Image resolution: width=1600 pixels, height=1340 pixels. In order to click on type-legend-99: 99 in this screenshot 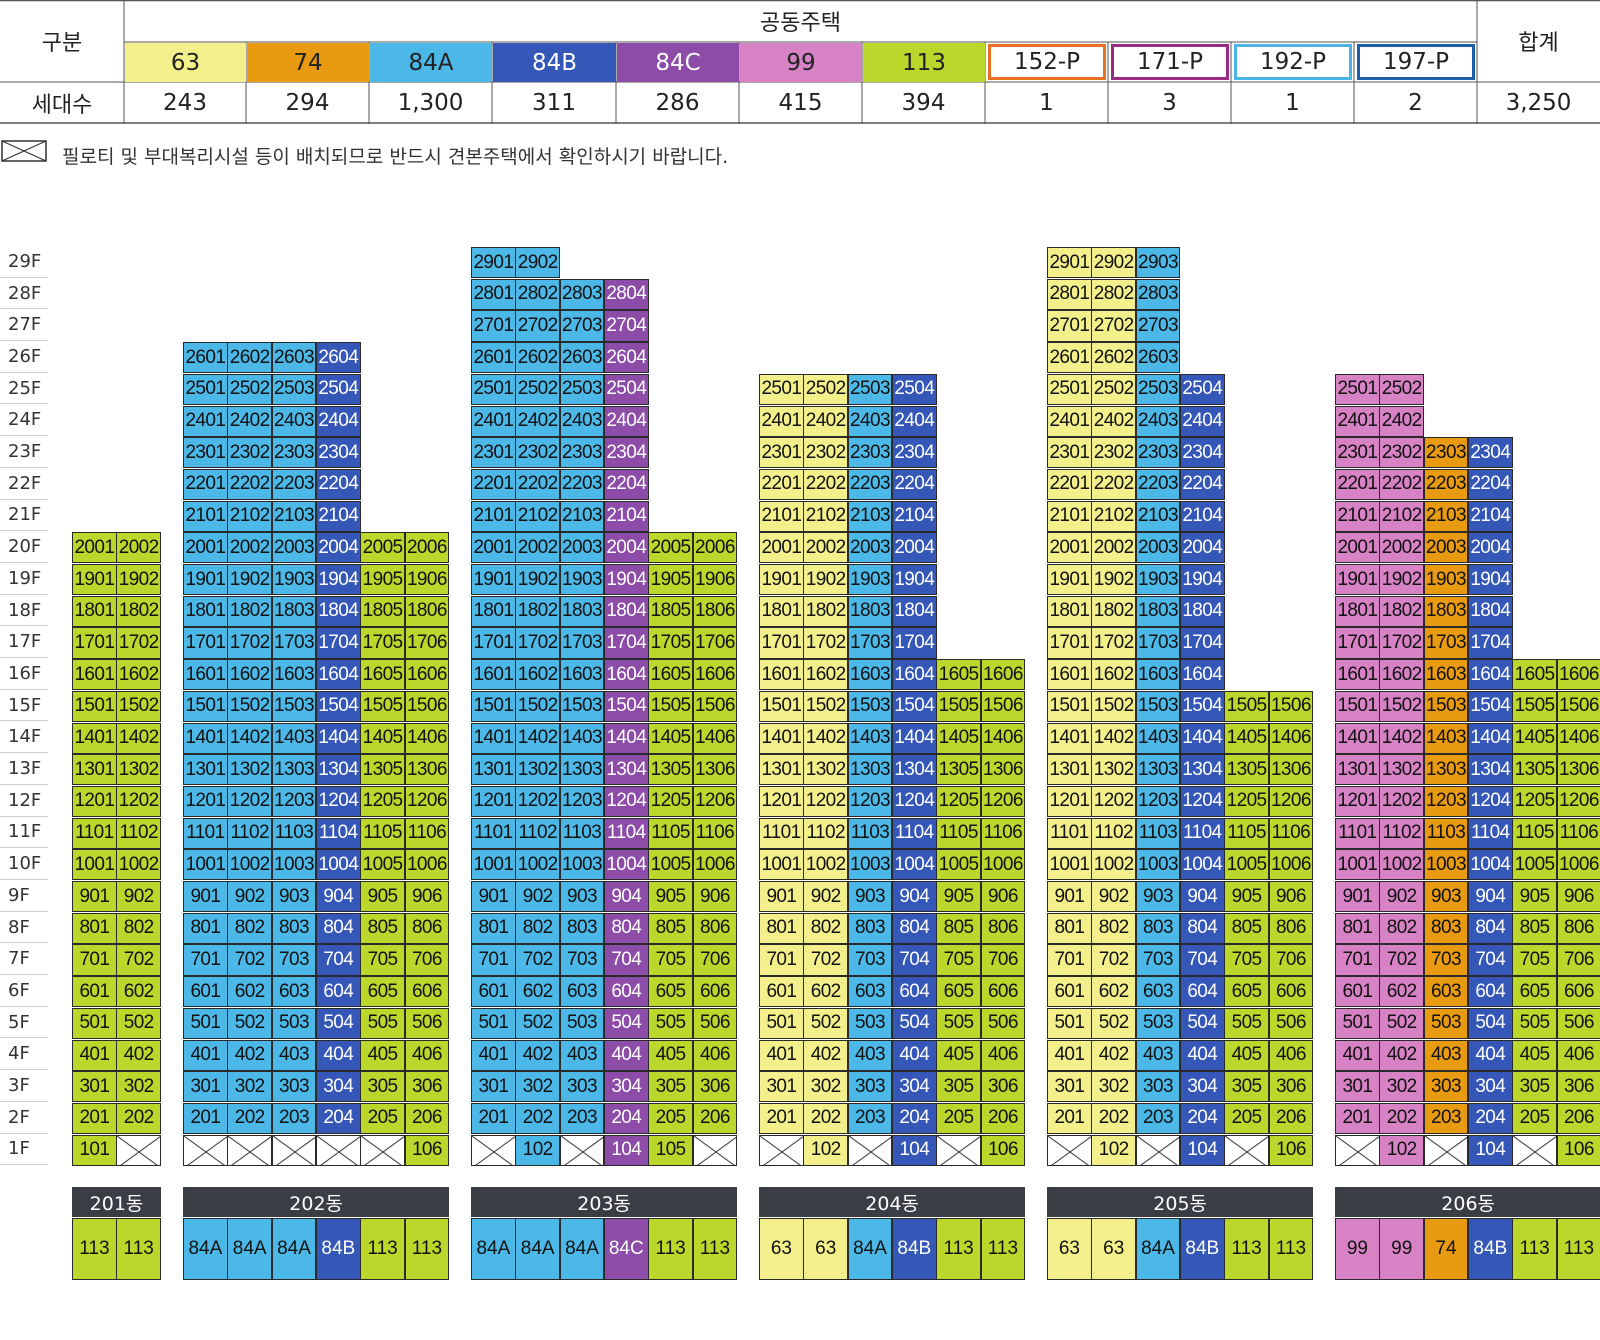, I will do `click(801, 62)`.